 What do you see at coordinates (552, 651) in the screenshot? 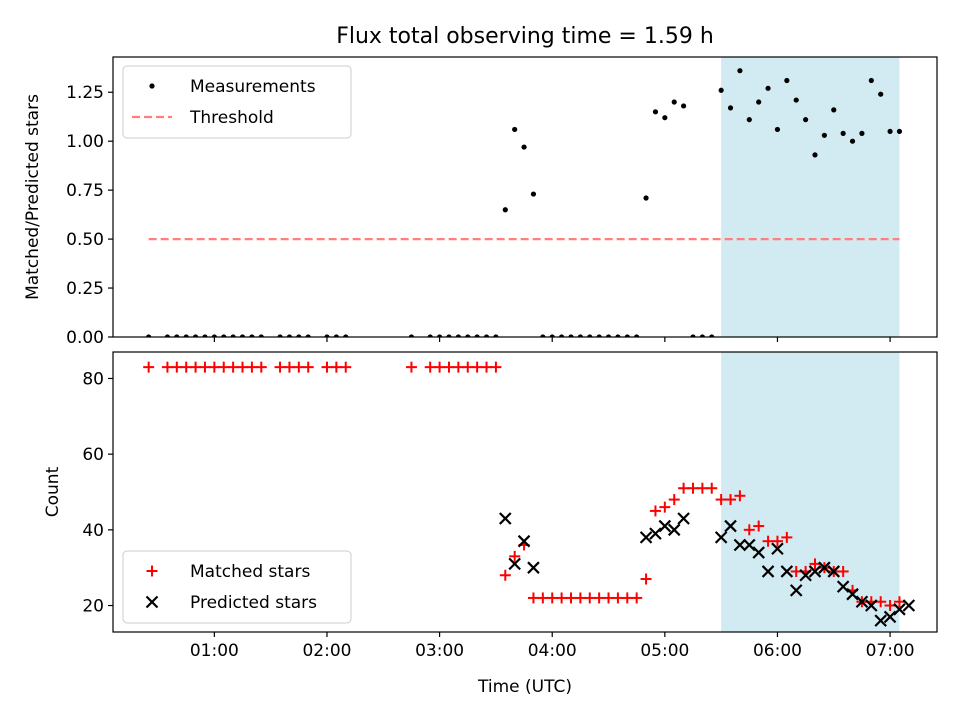
I see `x-tick-label: 04:00` at bounding box center [552, 651].